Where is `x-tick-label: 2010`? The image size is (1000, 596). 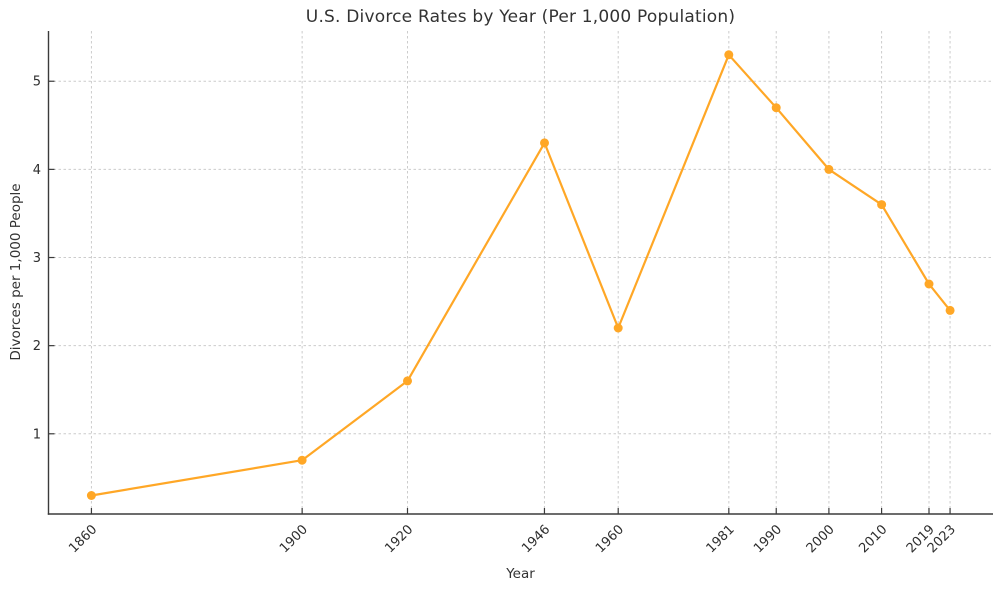 x-tick-label: 2010 is located at coordinates (873, 539).